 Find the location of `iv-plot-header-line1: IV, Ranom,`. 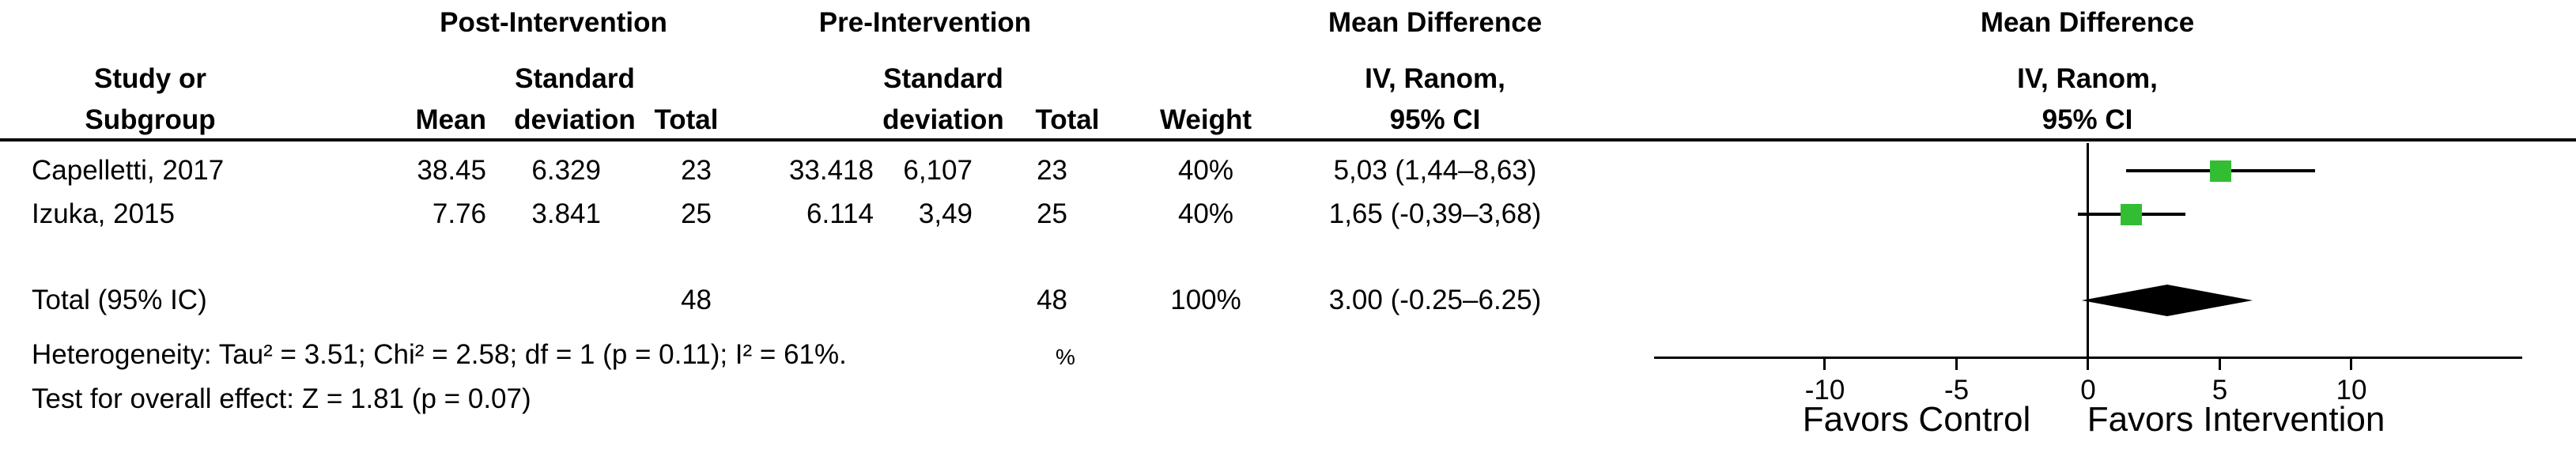

iv-plot-header-line1: IV, Ranom, is located at coordinates (2087, 78).